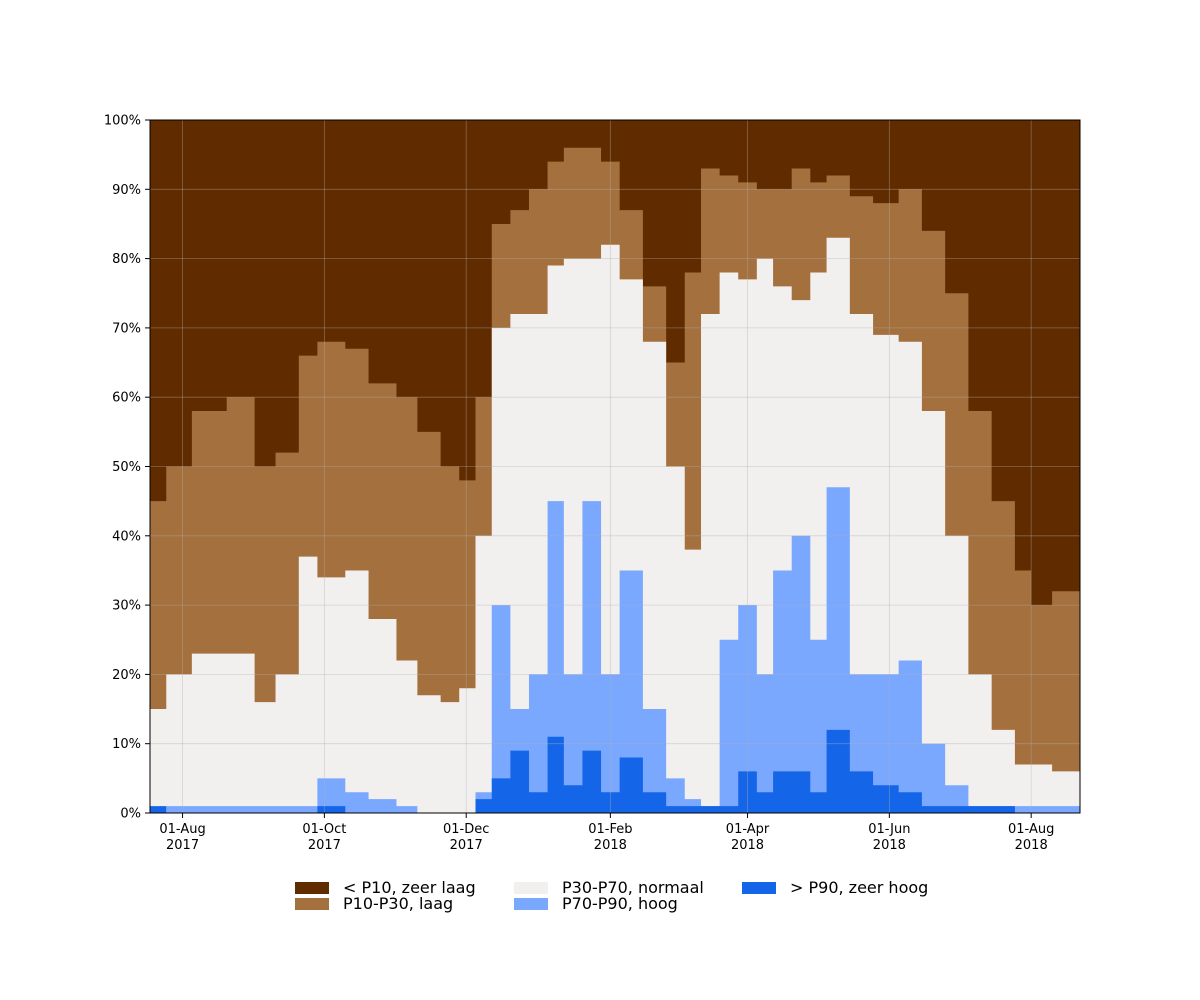 This screenshot has width=1200, height=1000. I want to click on legend-item-zeer-hoog: > P90, zeer hoog, so click(847, 888).